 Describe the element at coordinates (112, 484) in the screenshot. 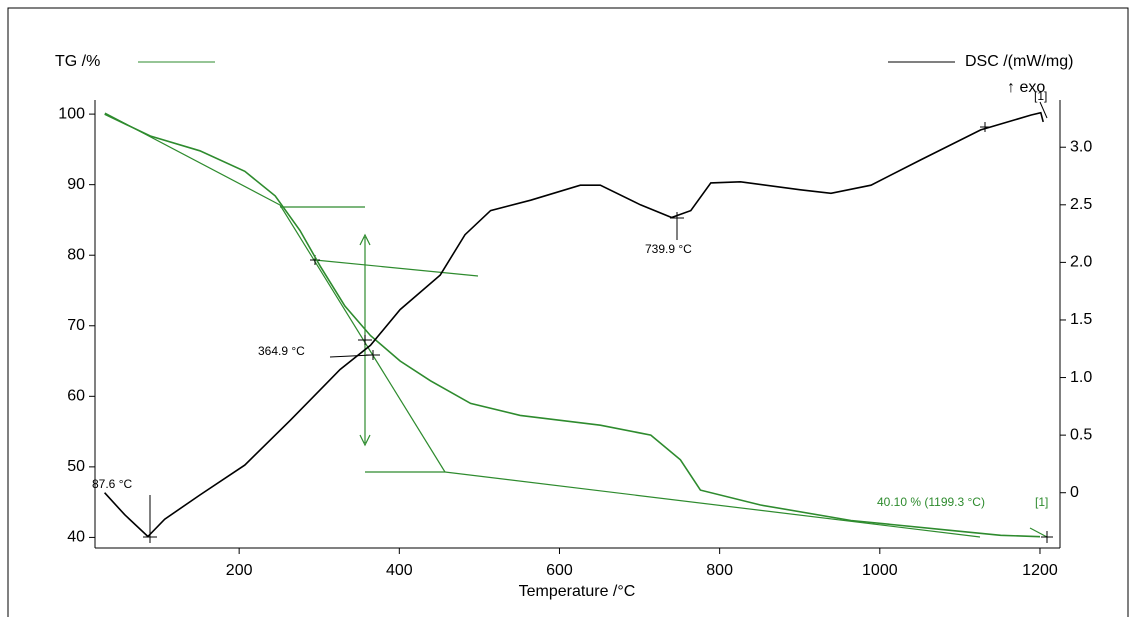

I see `annotation: 87.6 °C` at that location.